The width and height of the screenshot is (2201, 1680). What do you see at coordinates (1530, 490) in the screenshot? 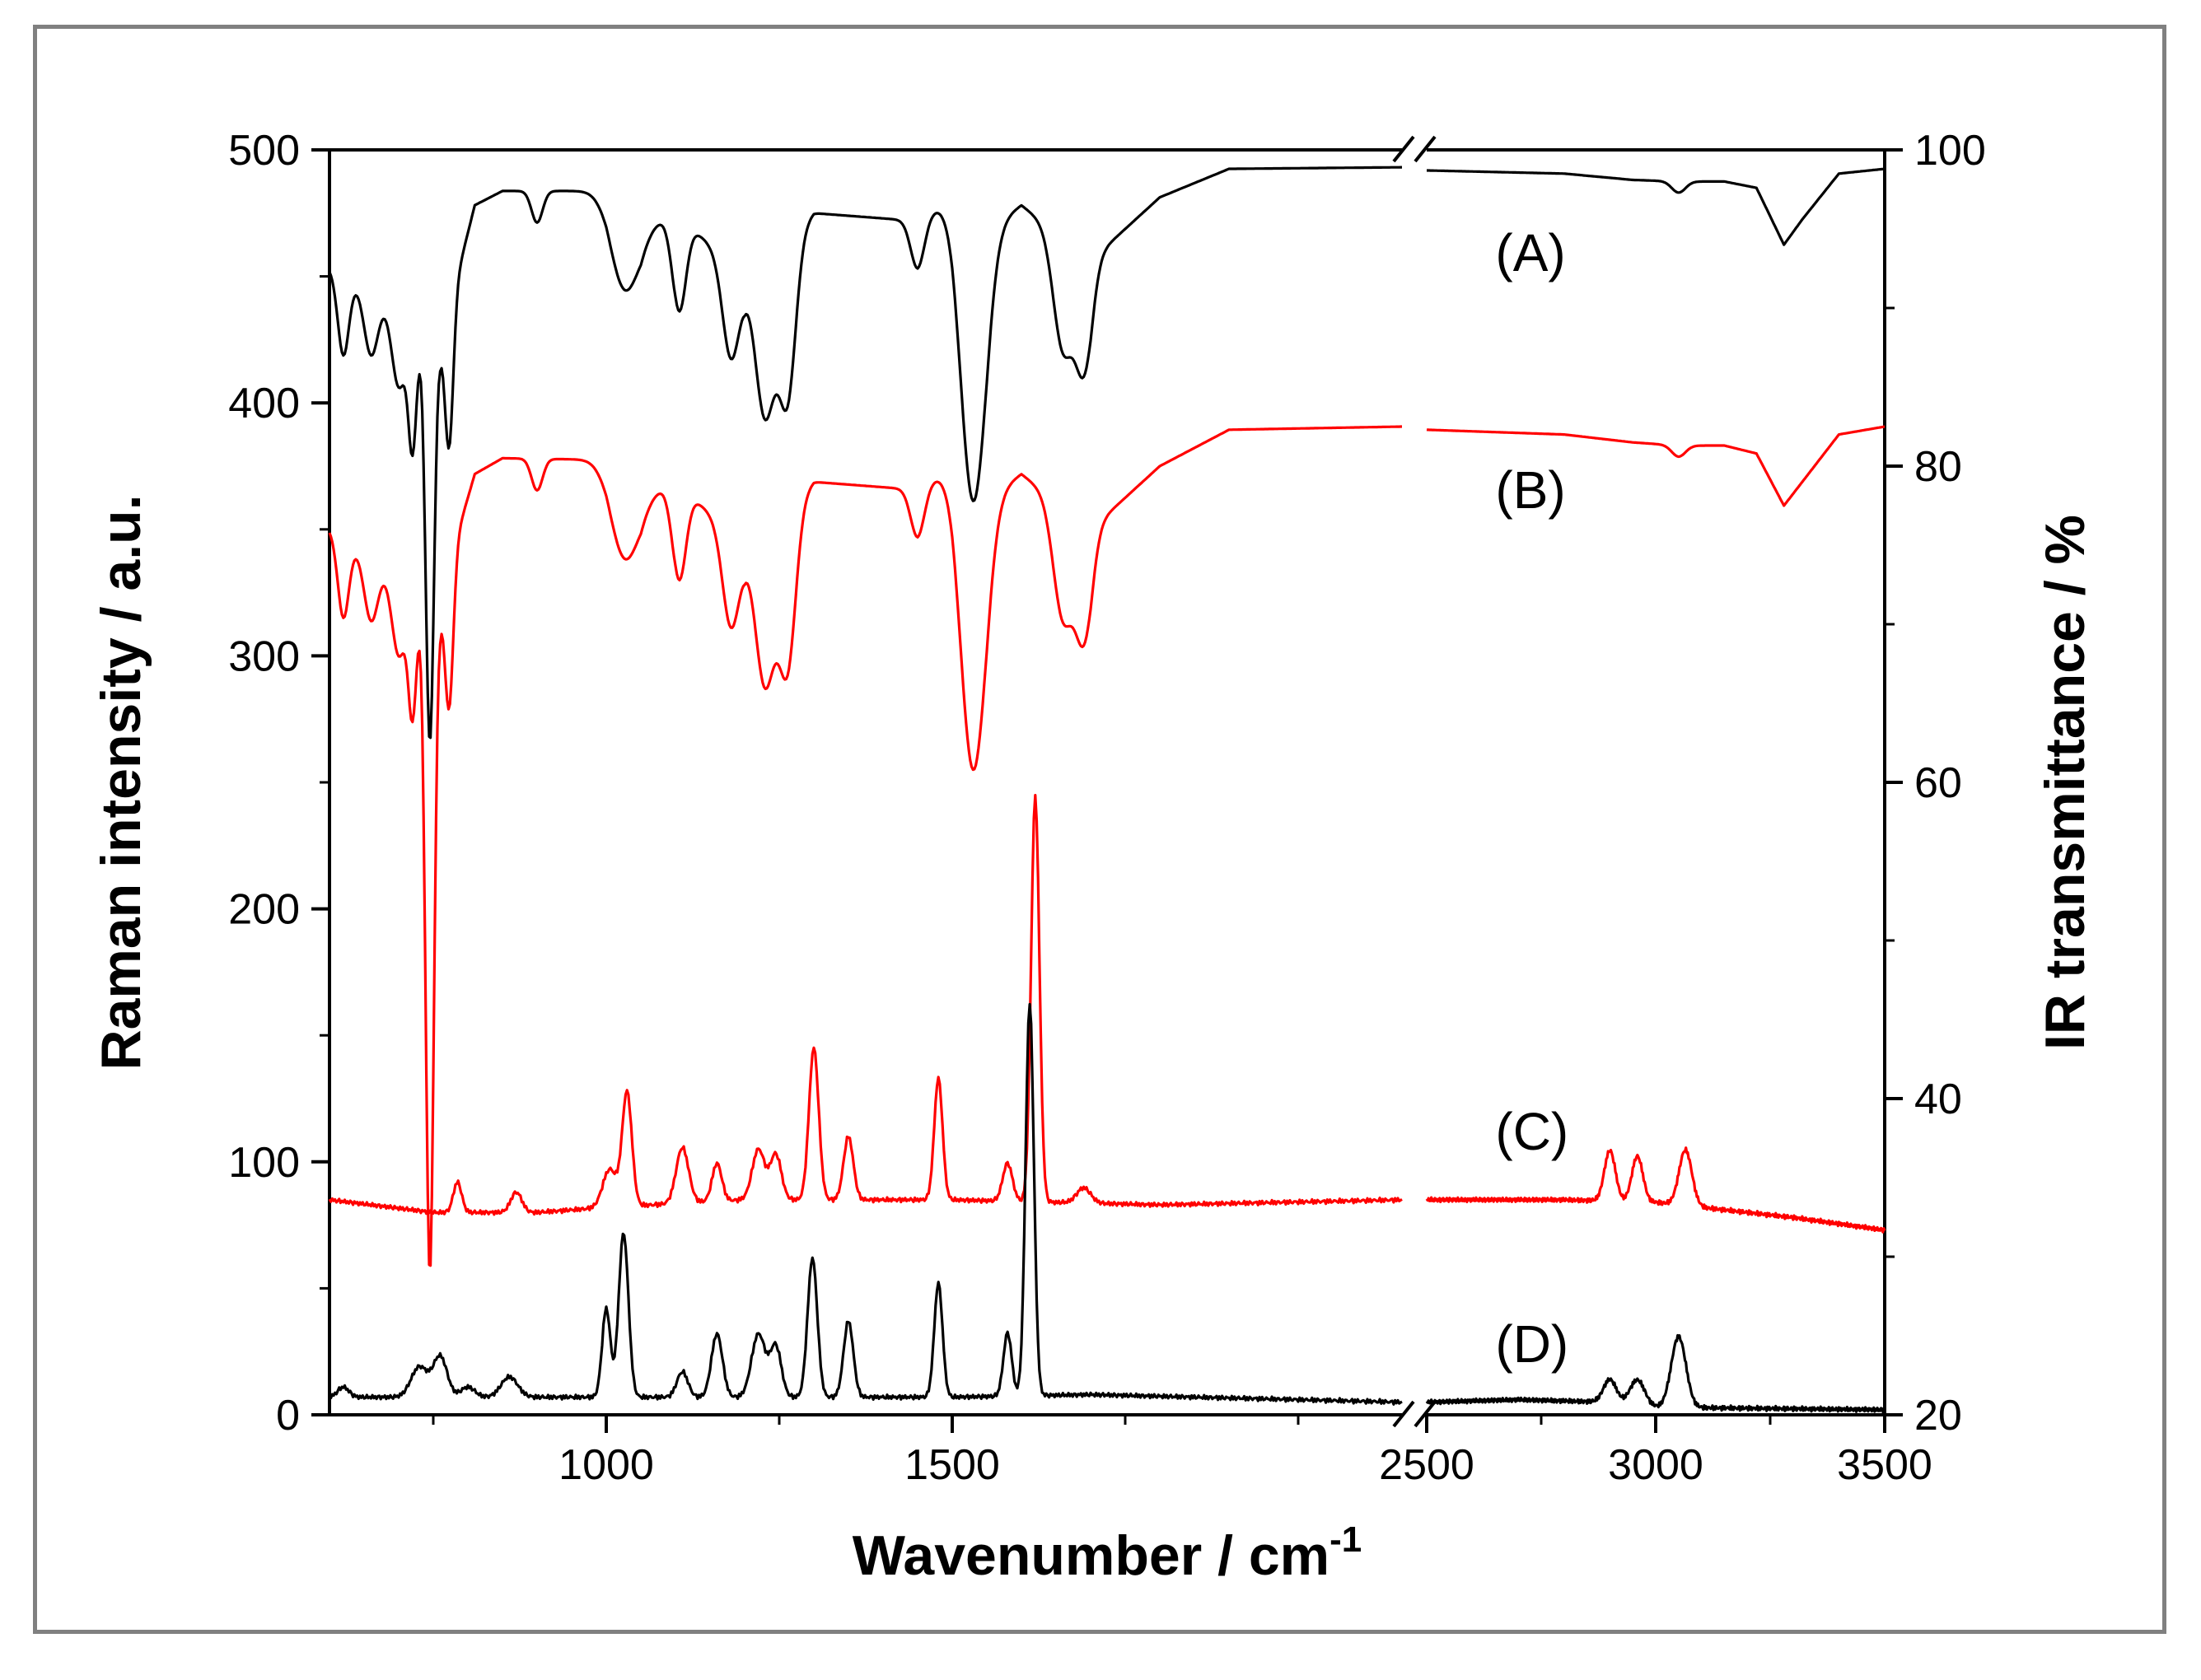
I see `series-label: (B)` at bounding box center [1530, 490].